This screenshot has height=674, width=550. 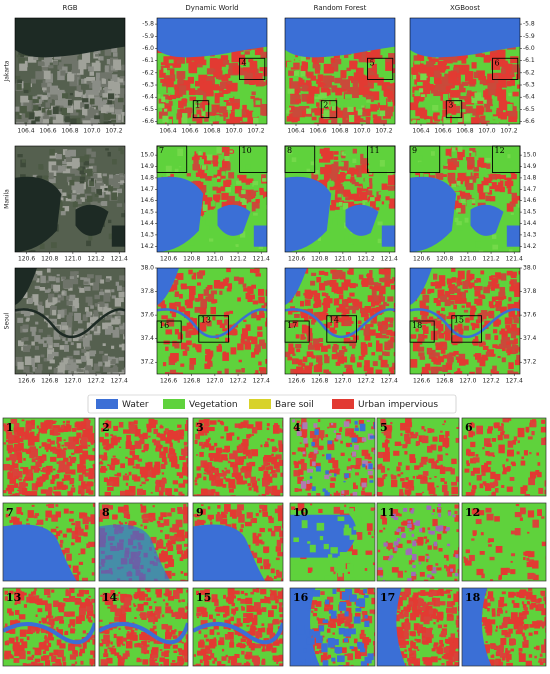 What do you see at coordinates (529, 24) in the screenshot?
I see `y-tick-label: -5.8` at bounding box center [529, 24].